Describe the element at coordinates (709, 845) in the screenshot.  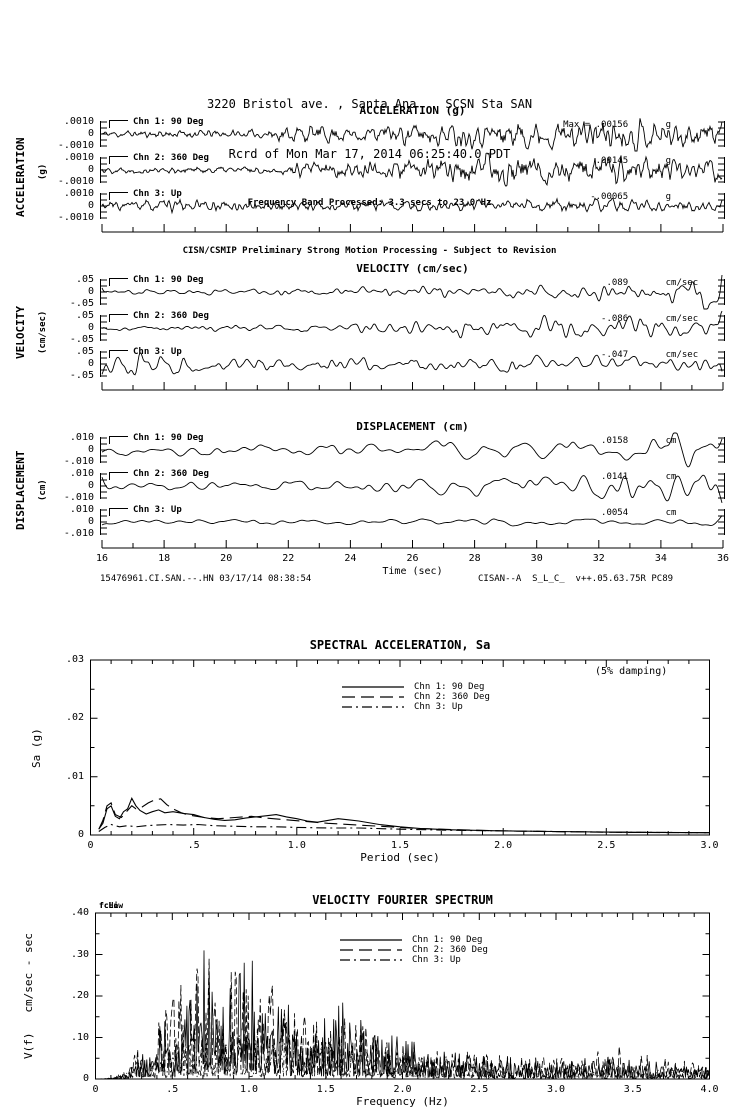
I see `x-tick-label: 3.0` at that location.